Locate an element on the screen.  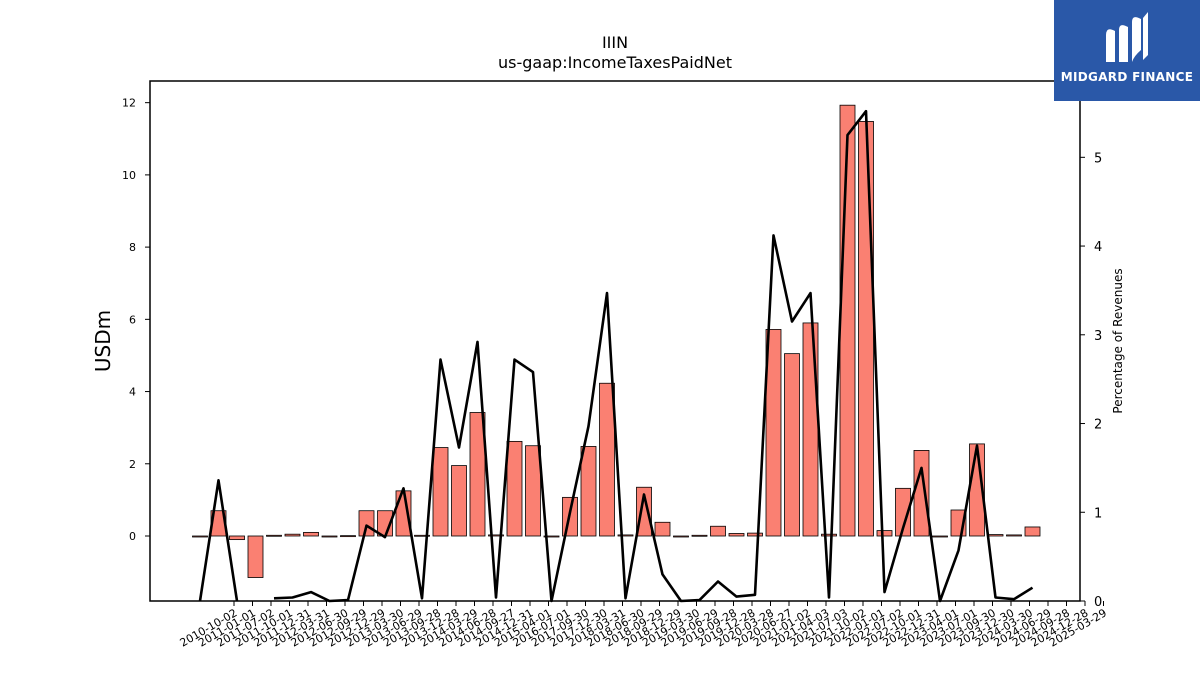
y-tick-label-left: 6 is located at coordinates (132, 319).